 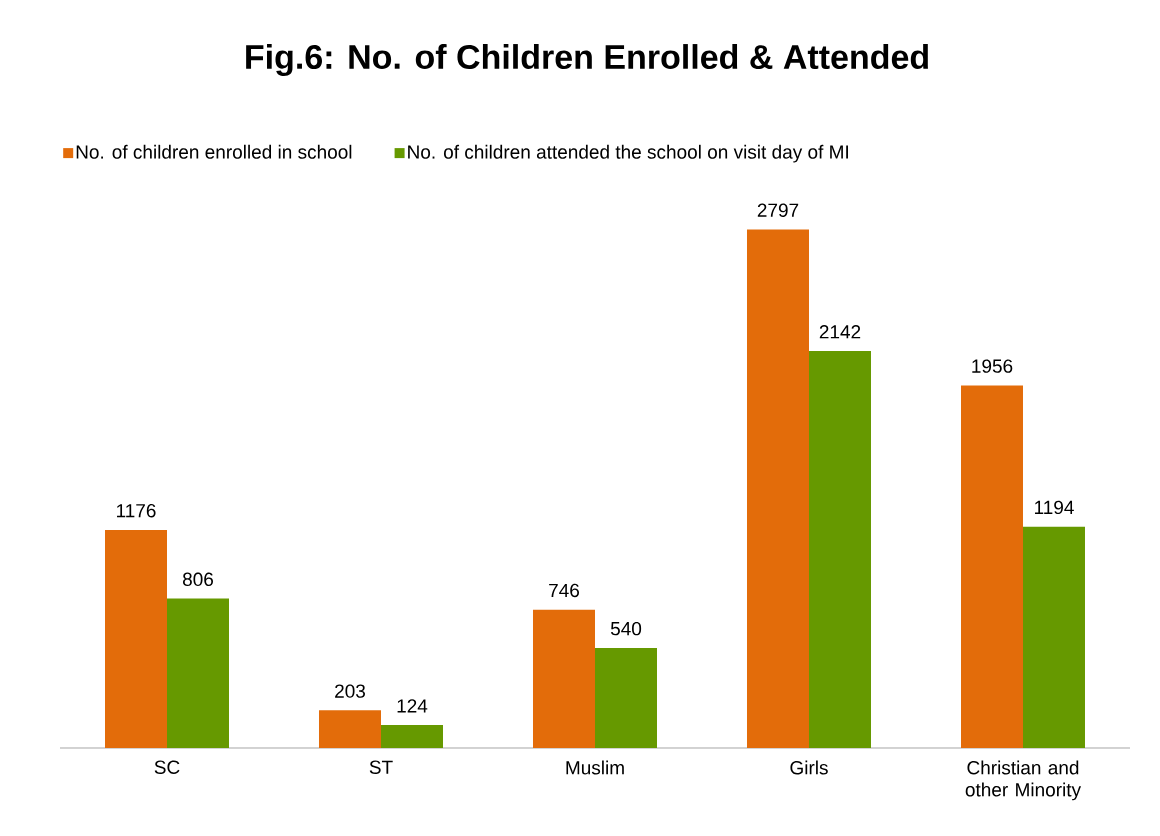 What do you see at coordinates (198, 579) in the screenshot?
I see `data-label: 806` at bounding box center [198, 579].